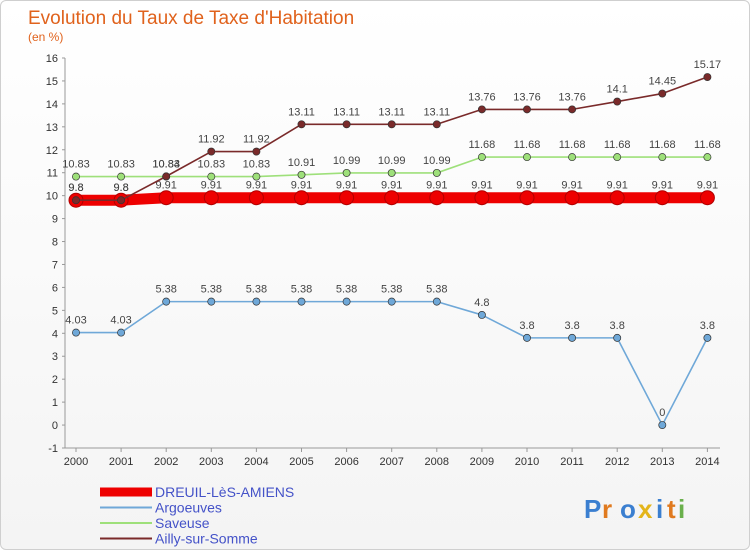  Describe the element at coordinates (52, 174) in the screenshot. I see `y-tick-label: 11` at that location.